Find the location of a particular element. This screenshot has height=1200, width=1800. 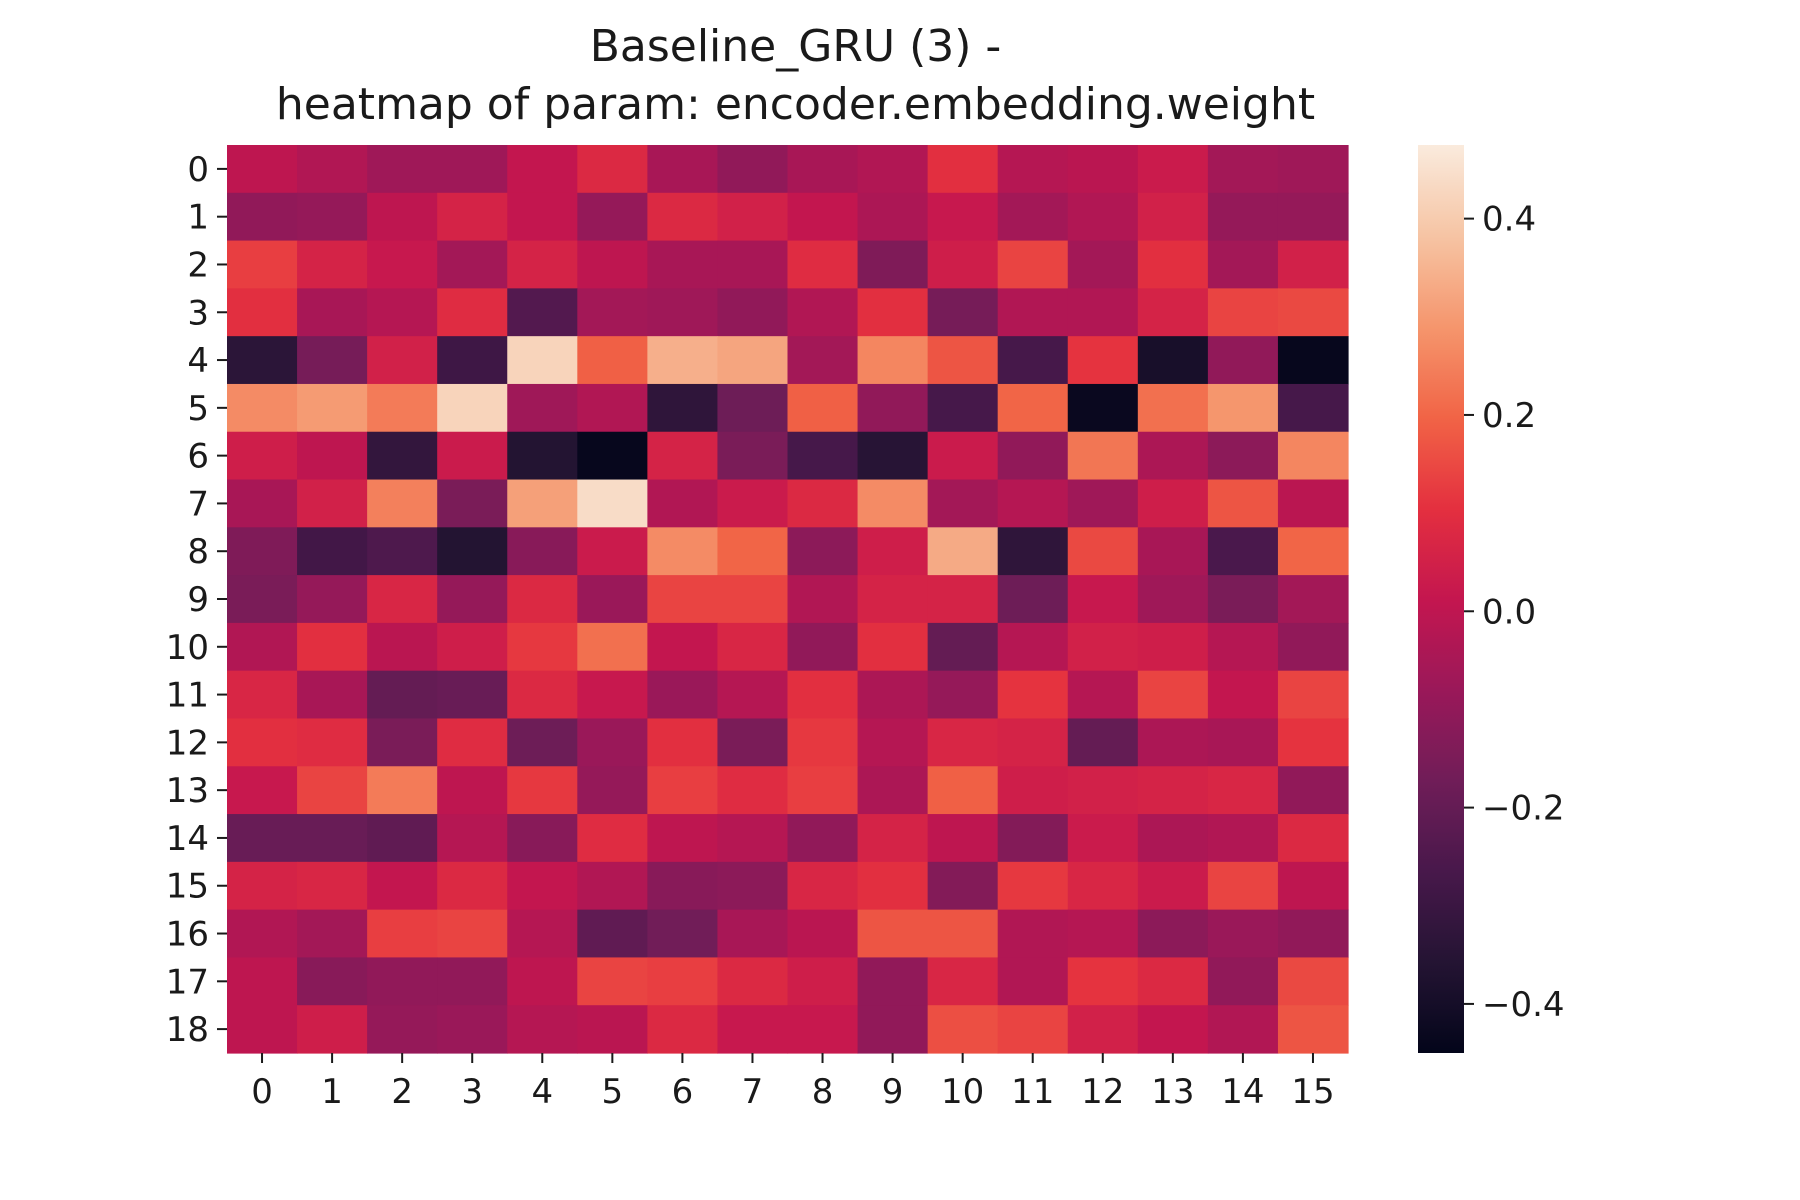

x-tick-label: 12 is located at coordinates (1102, 1092).